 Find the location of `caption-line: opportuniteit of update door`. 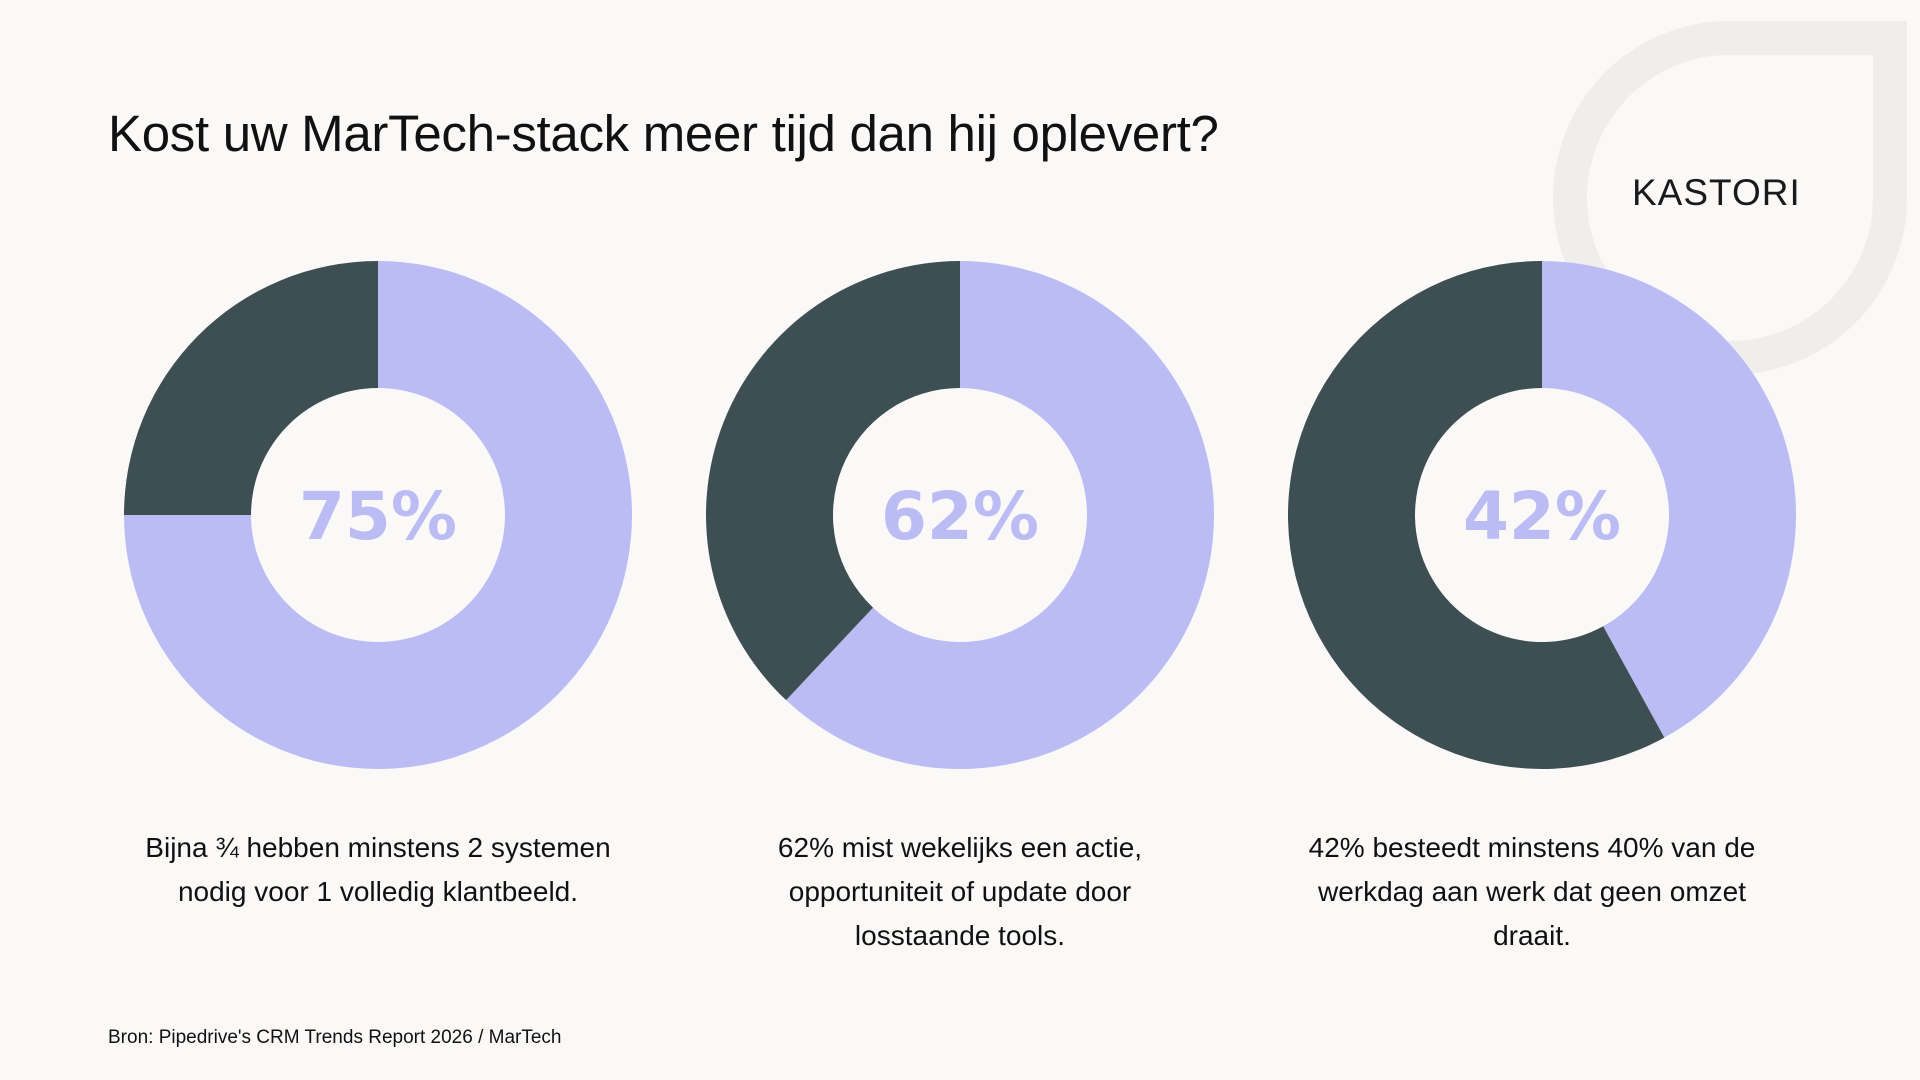

caption-line: opportuniteit of update door is located at coordinates (960, 891).